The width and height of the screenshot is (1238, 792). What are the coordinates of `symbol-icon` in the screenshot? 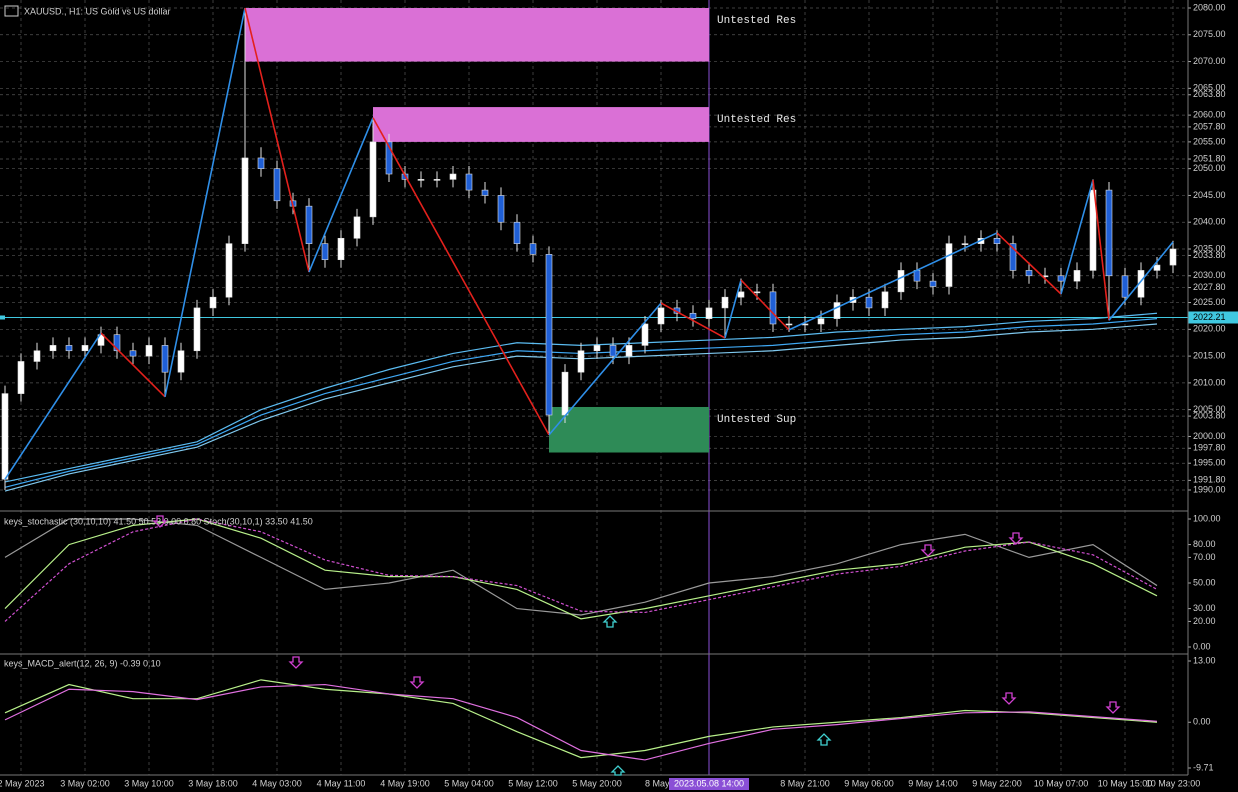 It's located at (11, 11).